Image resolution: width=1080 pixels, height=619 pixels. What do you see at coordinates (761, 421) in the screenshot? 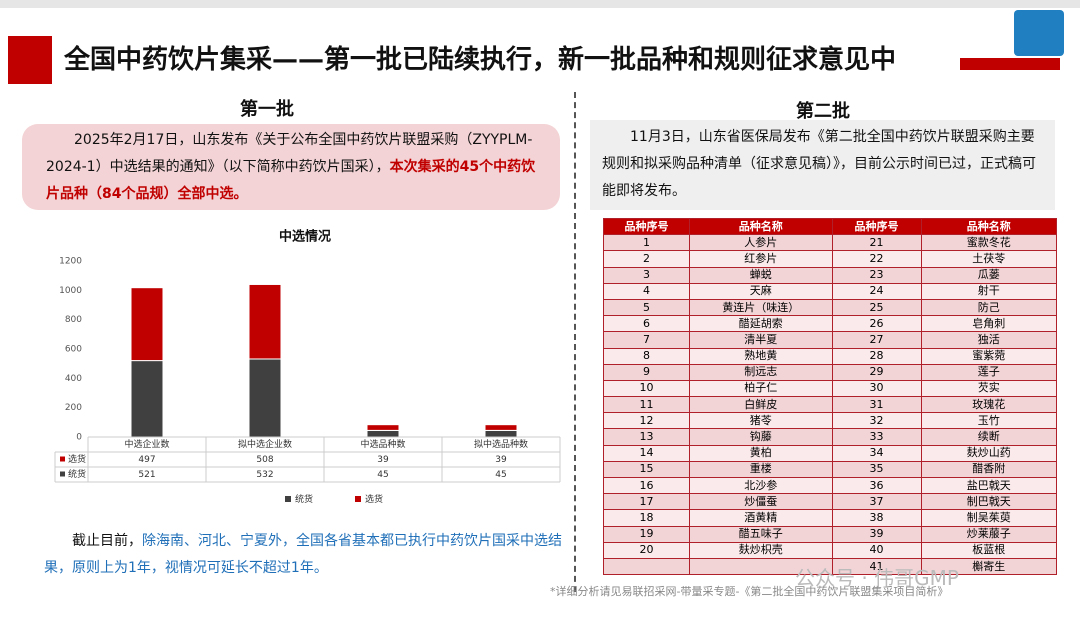
I see `cell: 猪苓` at bounding box center [761, 421].